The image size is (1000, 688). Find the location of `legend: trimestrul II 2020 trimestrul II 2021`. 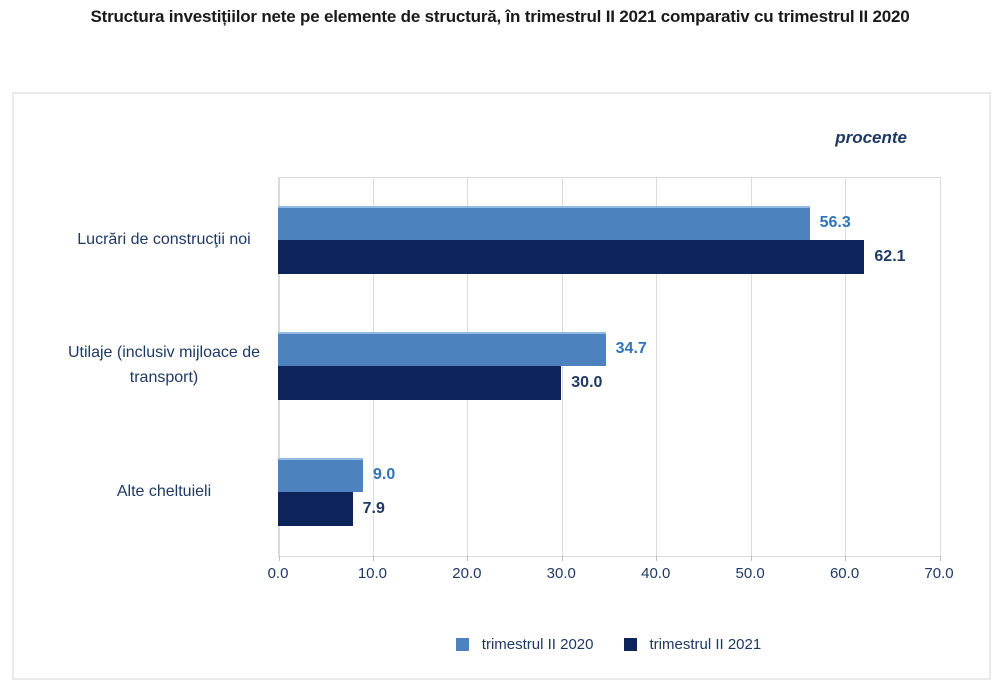

legend: trimestrul II 2020 trimestrul II 2021 is located at coordinates (608, 644).